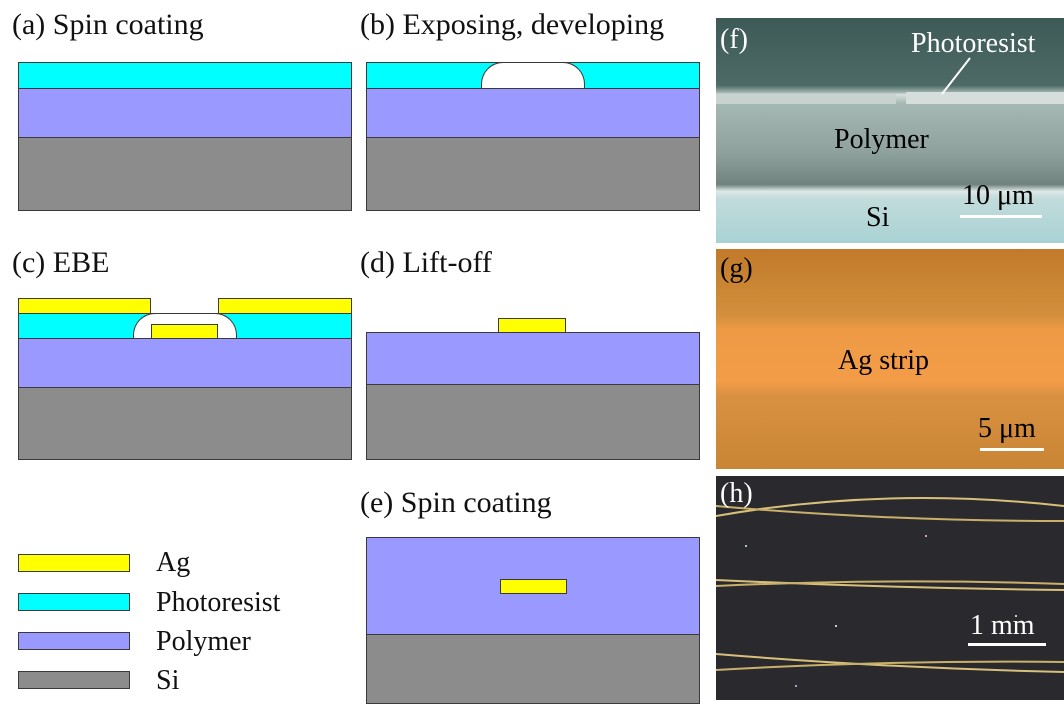 This screenshot has width=1064, height=704. Describe the element at coordinates (734, 39) in the screenshot. I see `photo-f-tag: (f)` at that location.